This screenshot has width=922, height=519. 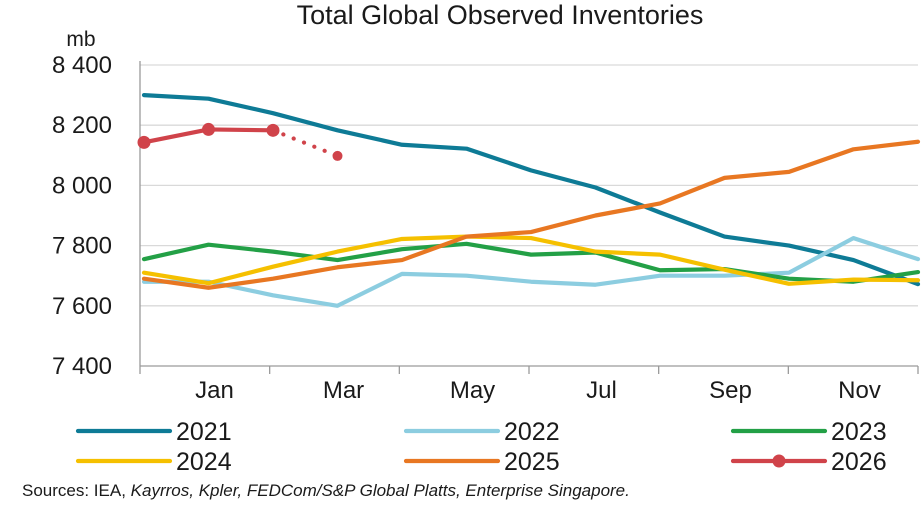 What do you see at coordinates (481, 447) in the screenshot?
I see `legend: 2021 2022 2023 2024 2025 2026` at bounding box center [481, 447].